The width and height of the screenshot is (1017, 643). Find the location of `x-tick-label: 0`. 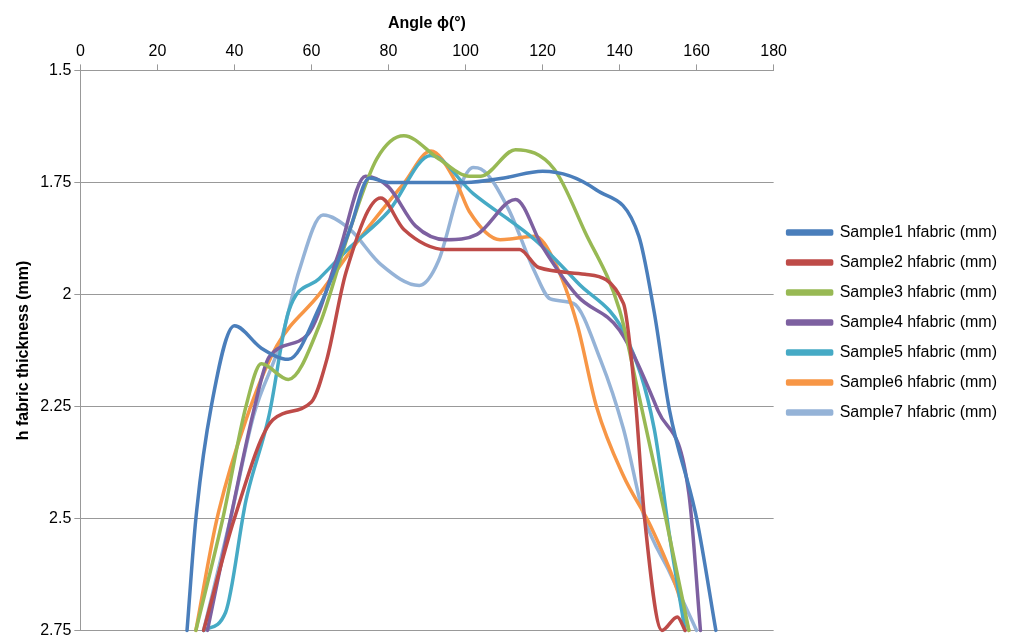

x-tick-label: 0 is located at coordinates (80, 51).